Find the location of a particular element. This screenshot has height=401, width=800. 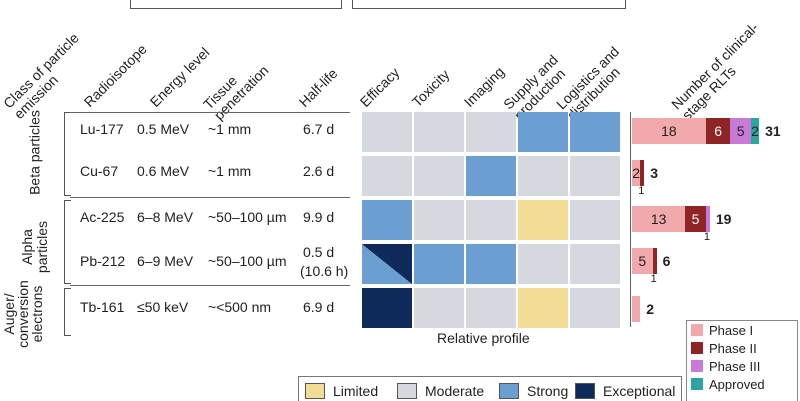

cell-isotope: Lu-177 is located at coordinates (102, 129).